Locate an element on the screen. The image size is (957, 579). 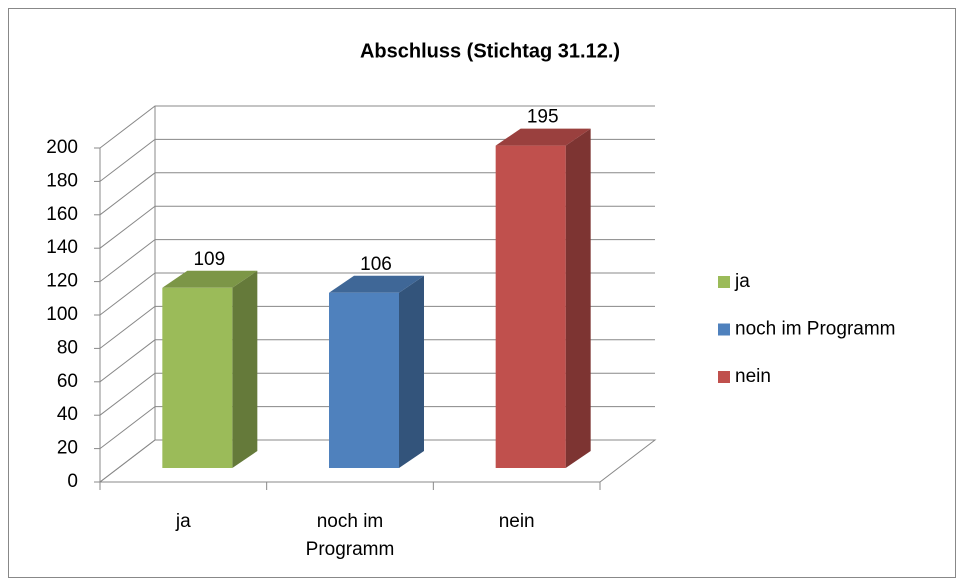
y-tick-label: 200 is located at coordinates (62, 147).